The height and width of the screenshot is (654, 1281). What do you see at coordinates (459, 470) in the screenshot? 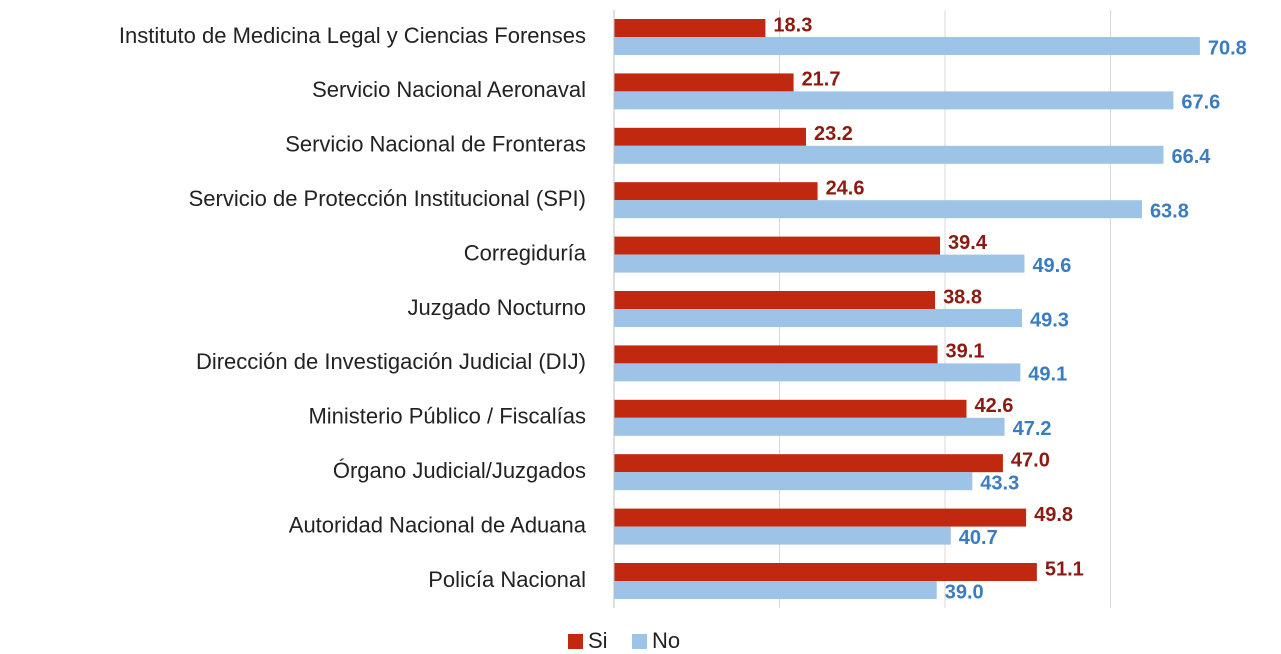
I see `category-label: Órgano Judicial/Juzgados` at bounding box center [459, 470].